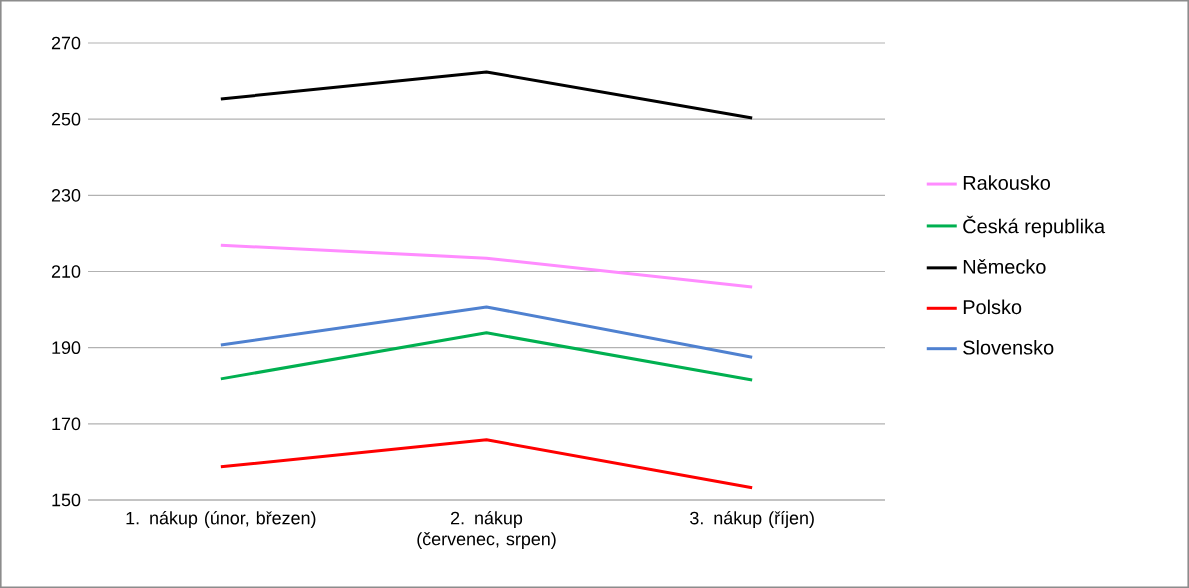 The width and height of the screenshot is (1189, 588). What do you see at coordinates (66, 43) in the screenshot?
I see `y-tick-label: 270` at bounding box center [66, 43].